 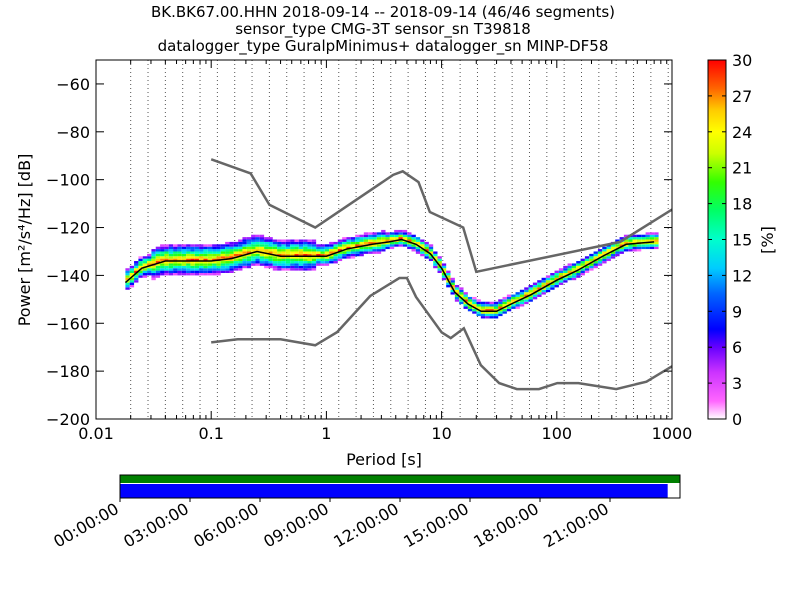 What do you see at coordinates (767, 240) in the screenshot?
I see `colorbar-label: [%]` at bounding box center [767, 240].